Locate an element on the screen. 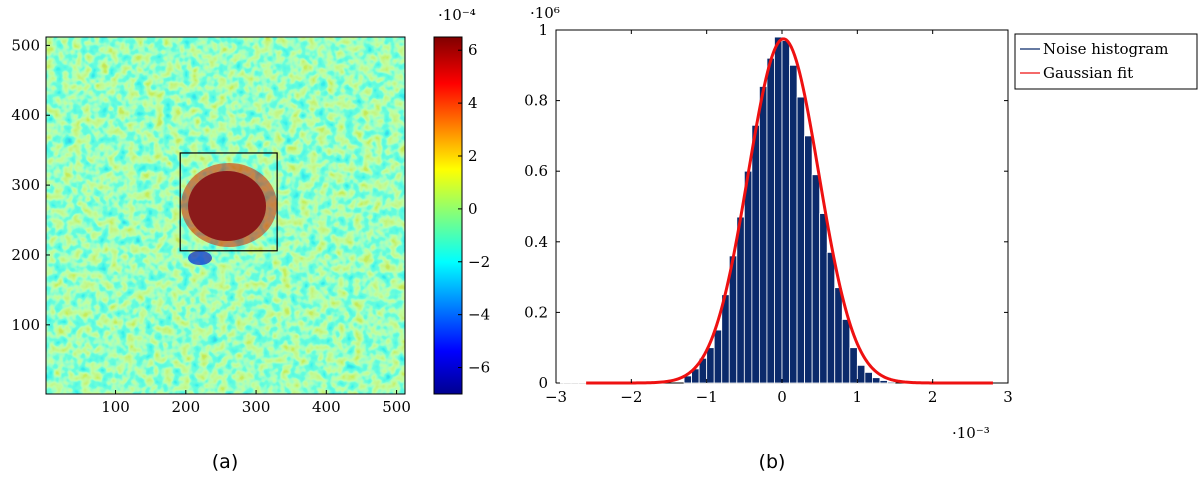  histogram-y-tick-label: 1 is located at coordinates (543, 30).